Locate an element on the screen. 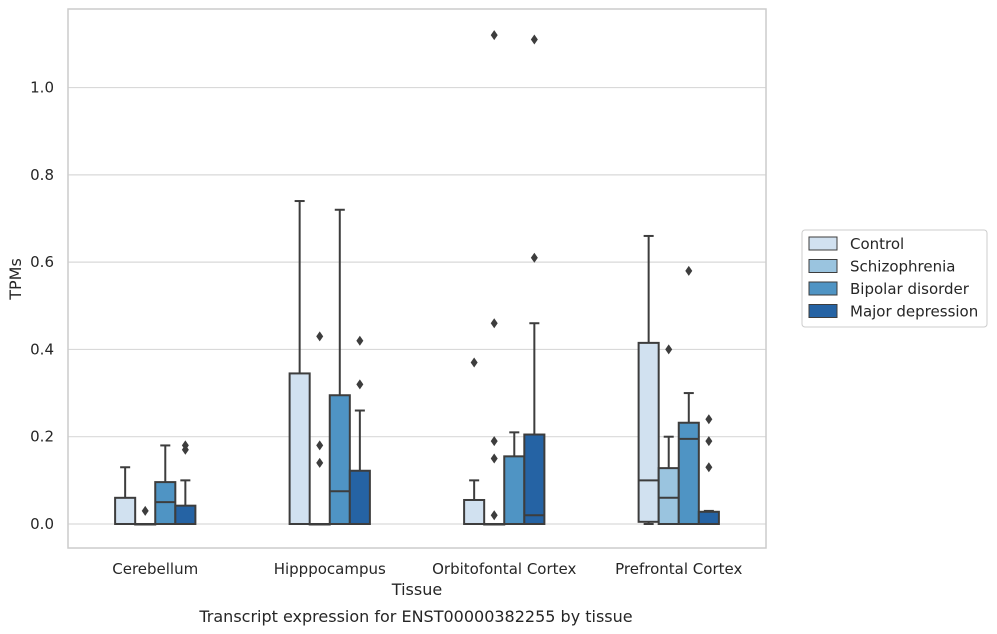 This screenshot has height=634, width=997. legend-label: Control is located at coordinates (877, 244).